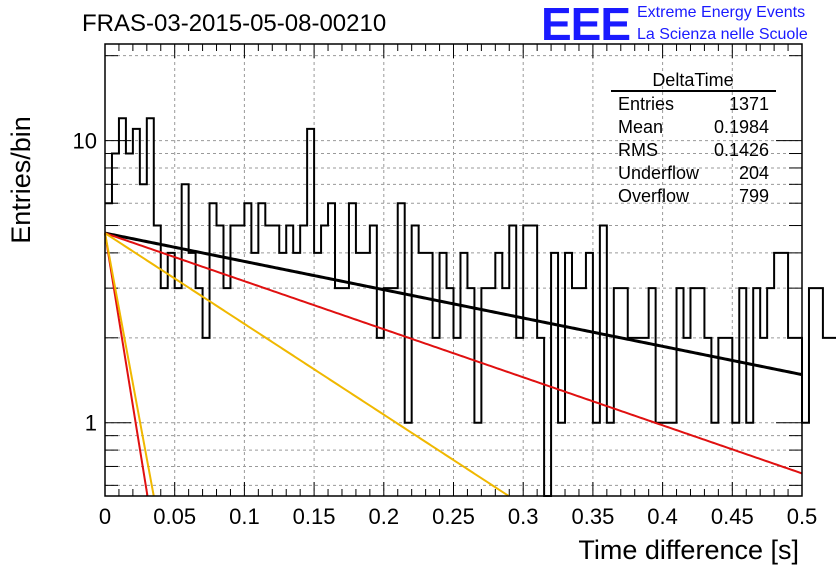  I want to click on stats-label: RMS, so click(638, 150).